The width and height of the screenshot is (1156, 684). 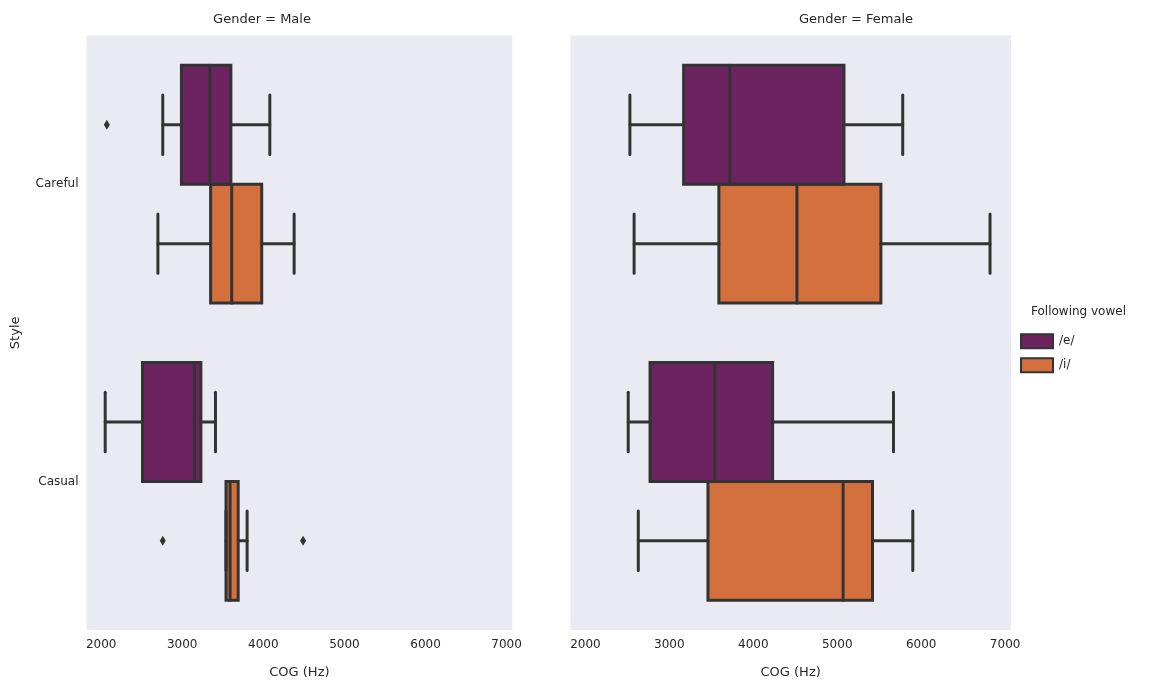 I want to click on y-axis-title: Style, so click(x=15, y=333).